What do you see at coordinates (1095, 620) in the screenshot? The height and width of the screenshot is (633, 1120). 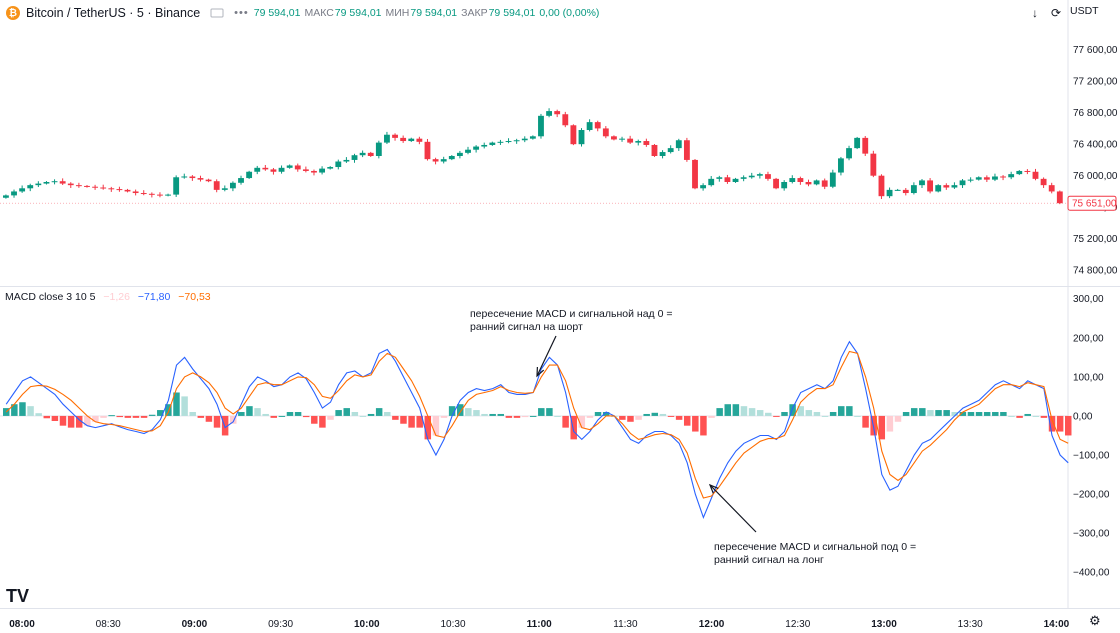 I see `gear-icon: ⚙` at bounding box center [1095, 620].